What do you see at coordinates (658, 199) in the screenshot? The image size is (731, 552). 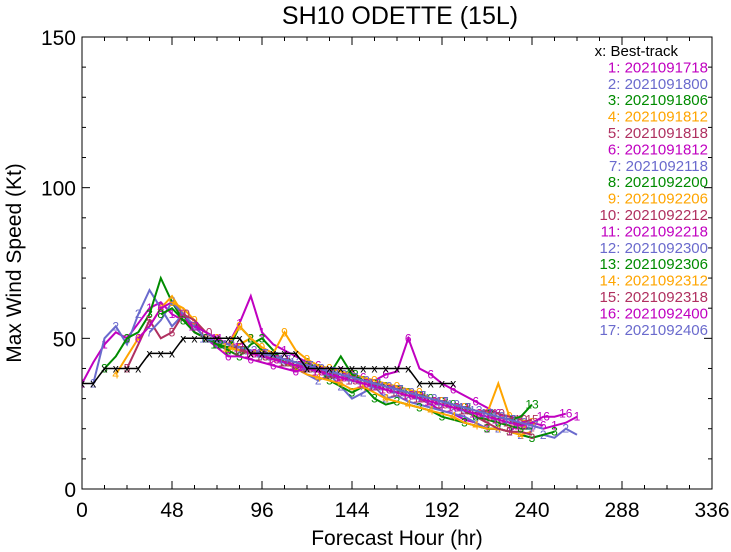 I see `legend-entry: 9: 2021092206` at bounding box center [658, 199].